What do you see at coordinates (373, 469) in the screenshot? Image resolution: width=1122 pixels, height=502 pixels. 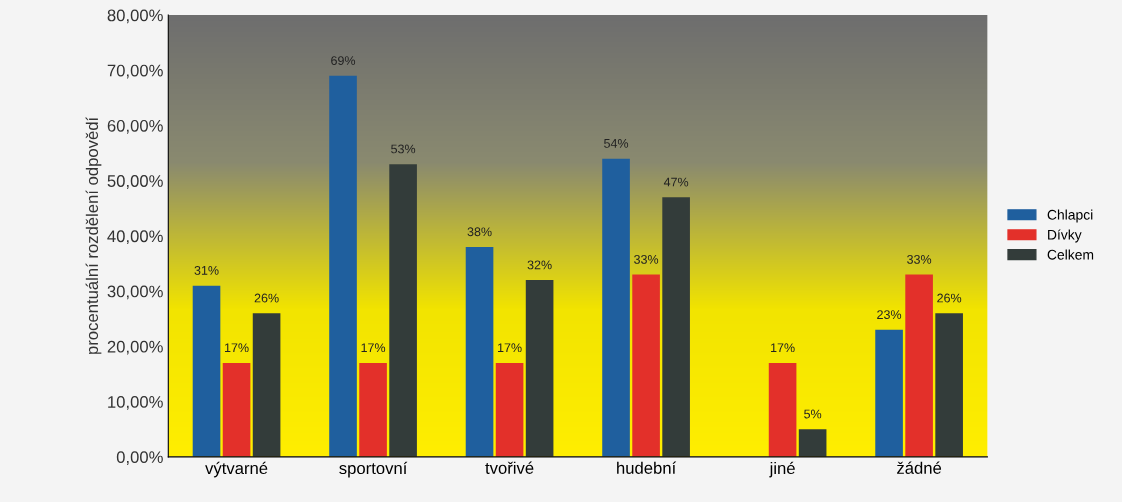 I see `x-tick-label: sportovní` at bounding box center [373, 469].